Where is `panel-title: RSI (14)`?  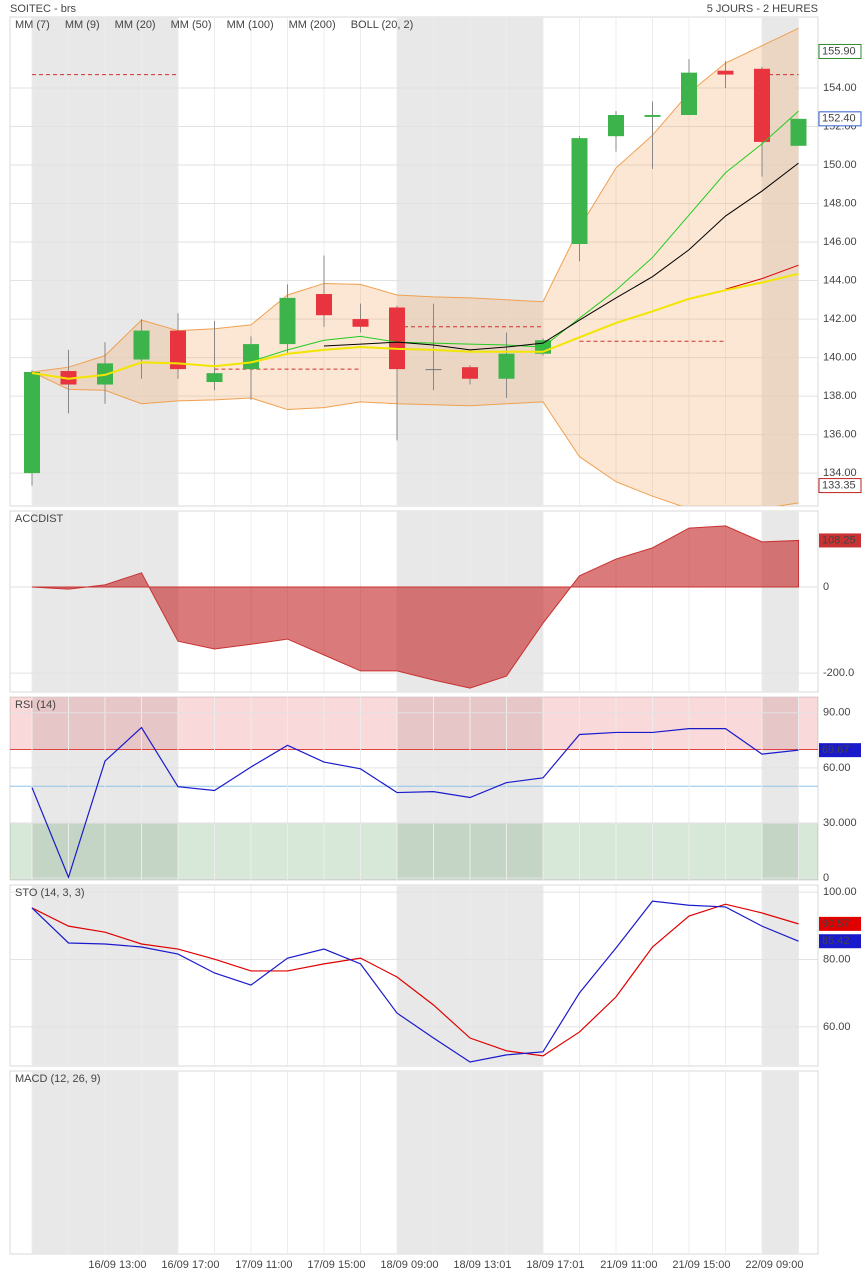 panel-title: RSI (14) is located at coordinates (35, 705).